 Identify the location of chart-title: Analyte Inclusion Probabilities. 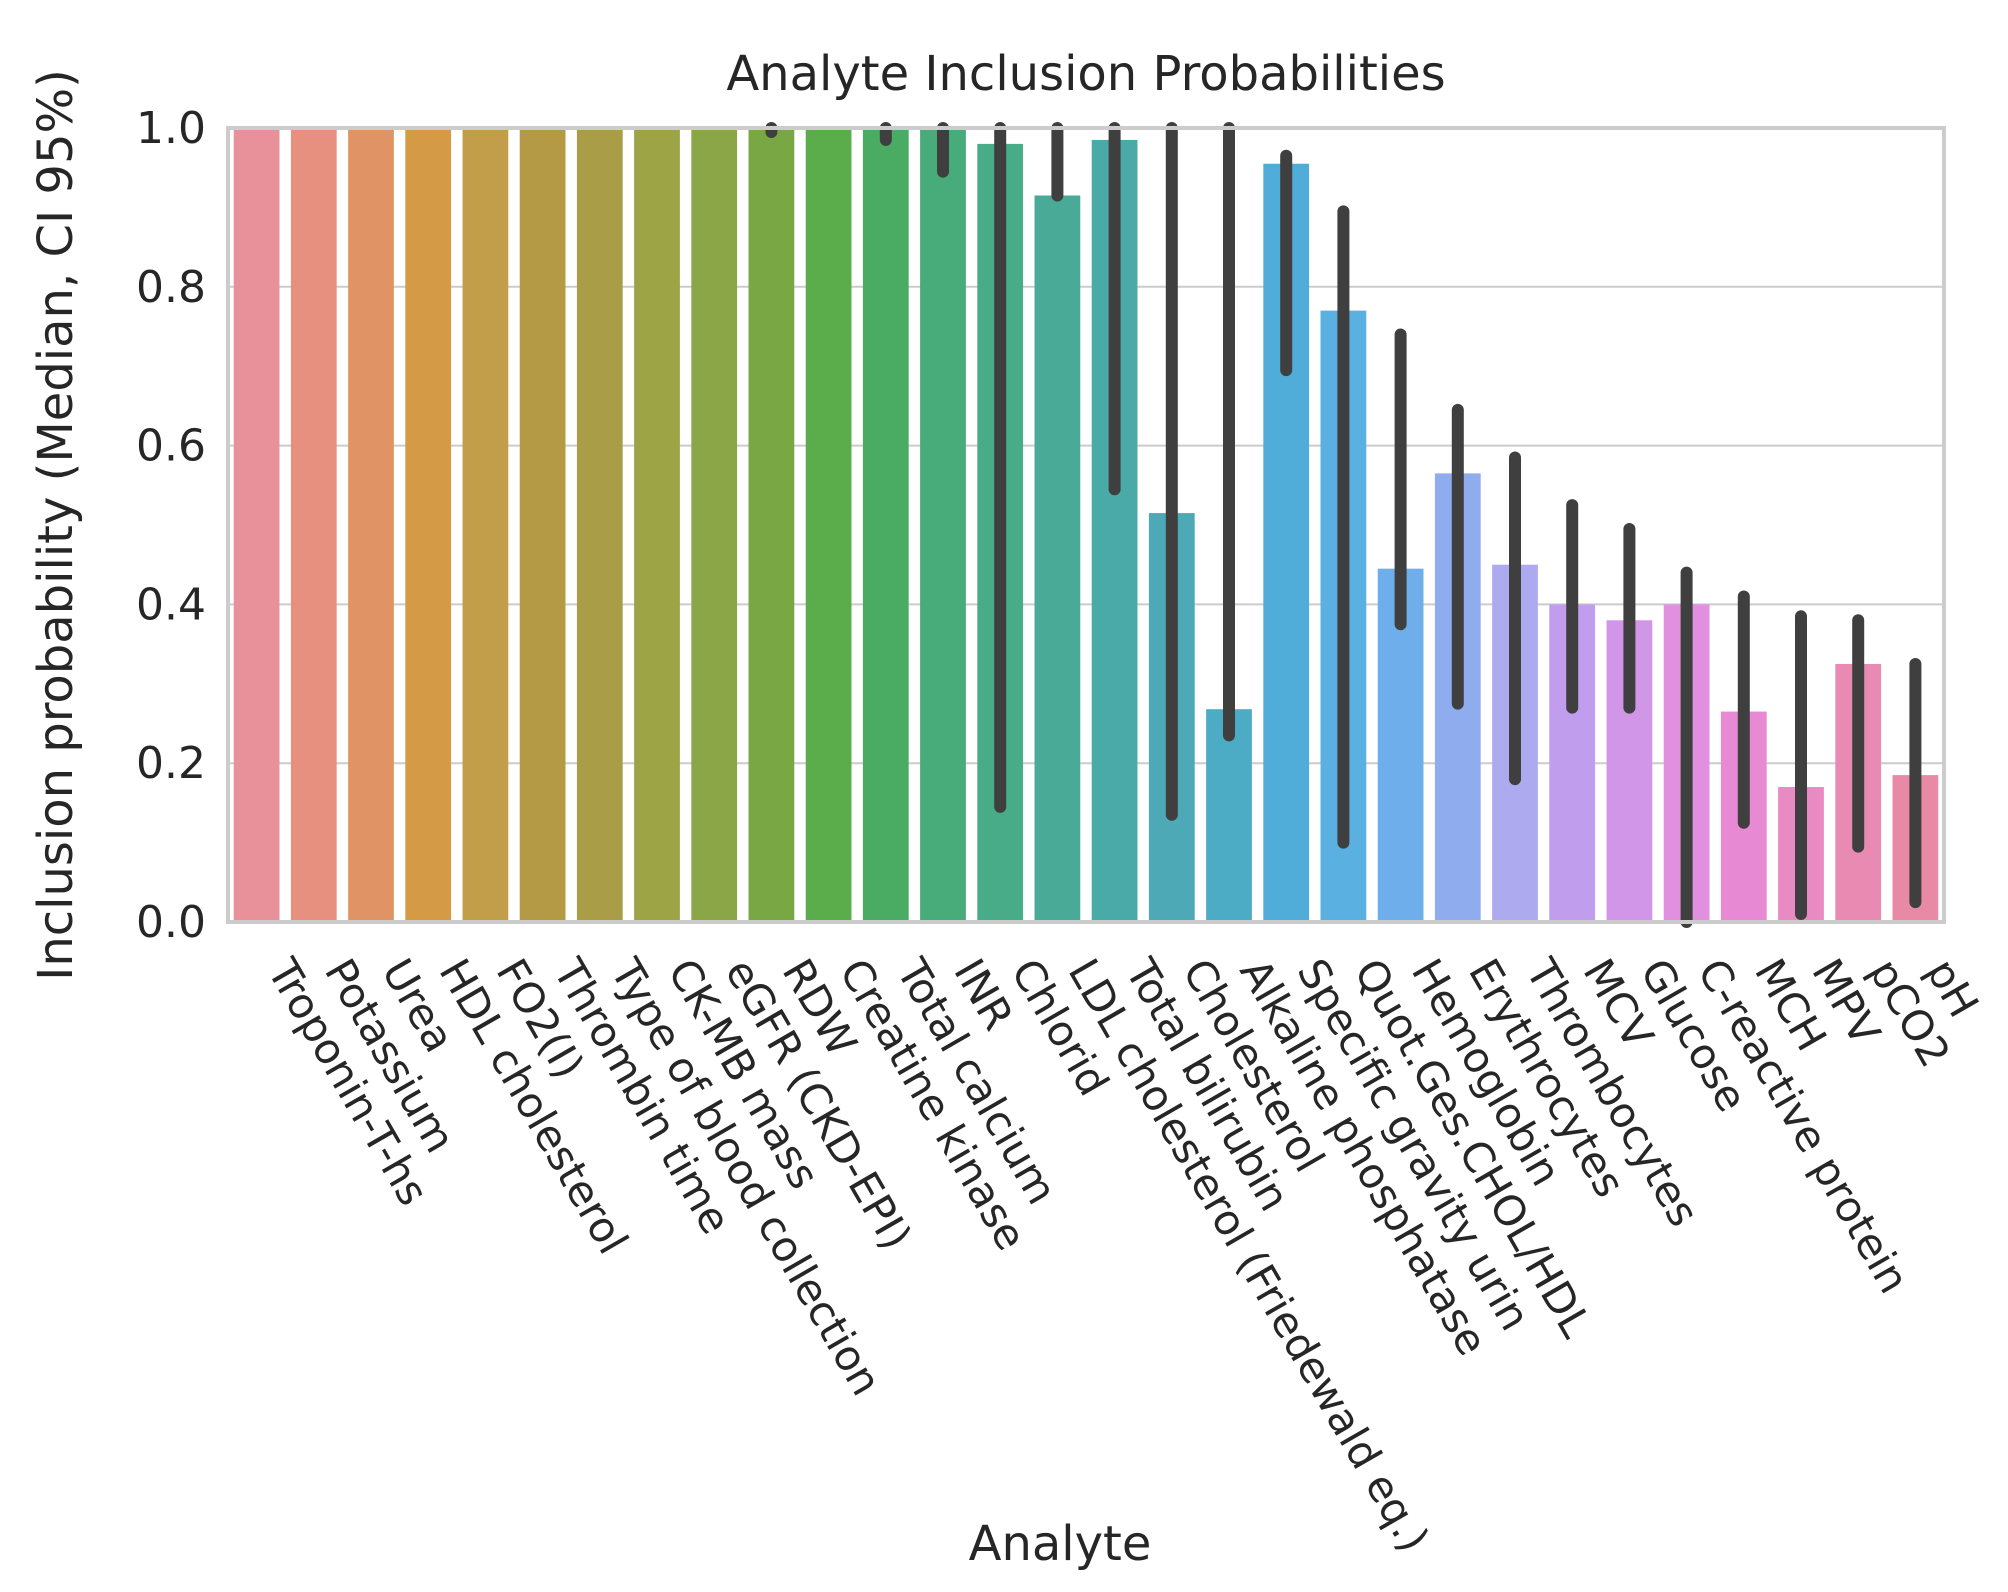
(1085, 74).